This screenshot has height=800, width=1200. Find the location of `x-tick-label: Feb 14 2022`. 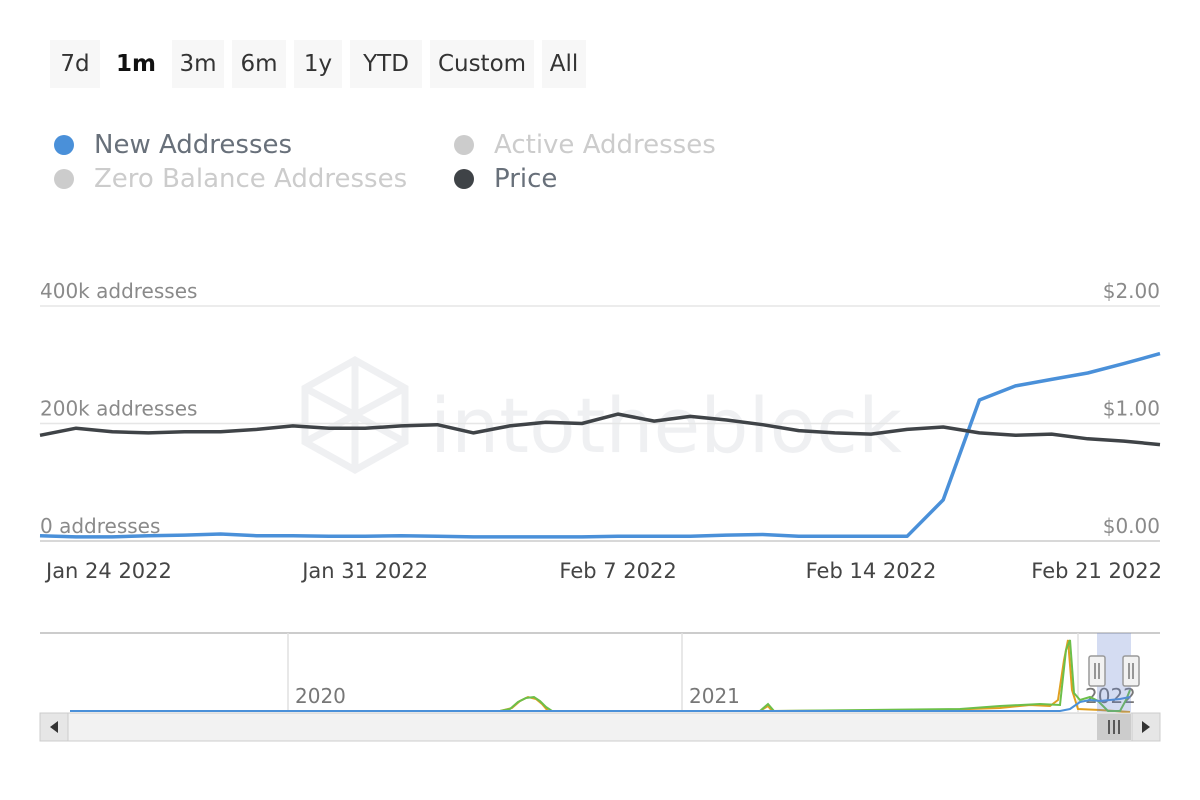

x-tick-label: Feb 14 2022 is located at coordinates (871, 571).